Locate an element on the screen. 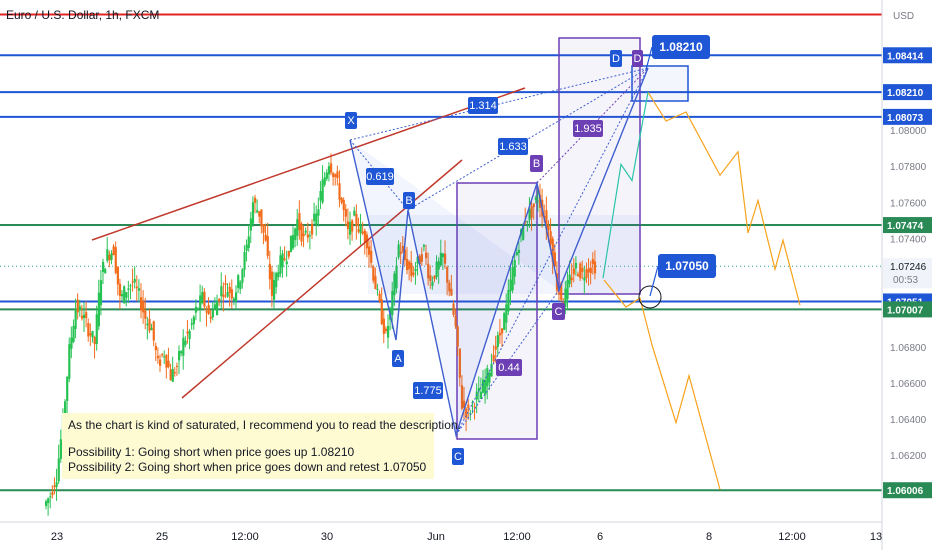  level-tag-label-7: 1.06006 is located at coordinates (905, 491).